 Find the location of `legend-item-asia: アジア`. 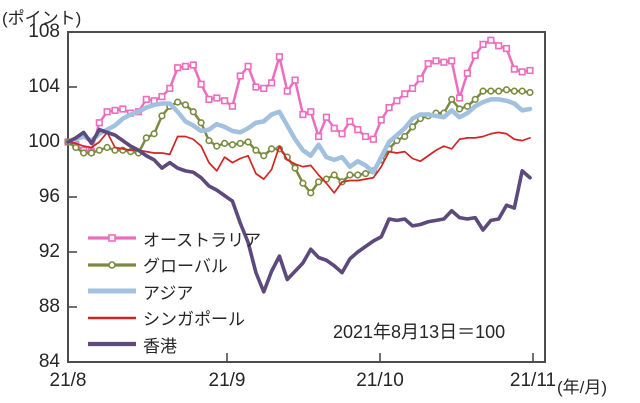

legend-item-asia: アジア is located at coordinates (174, 291).